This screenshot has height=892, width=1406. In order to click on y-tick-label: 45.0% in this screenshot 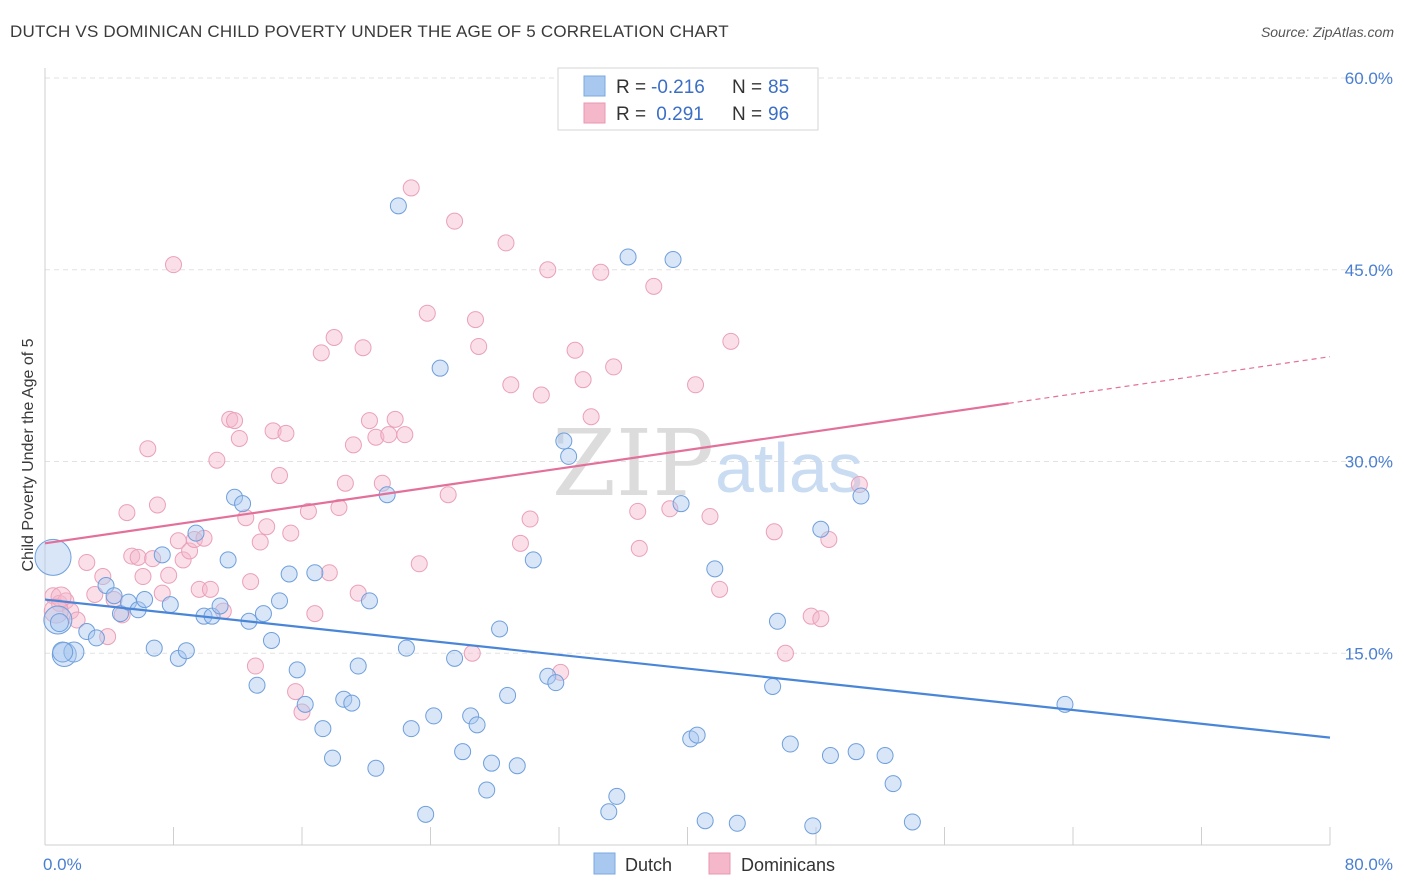, I will do `click(1369, 270)`.